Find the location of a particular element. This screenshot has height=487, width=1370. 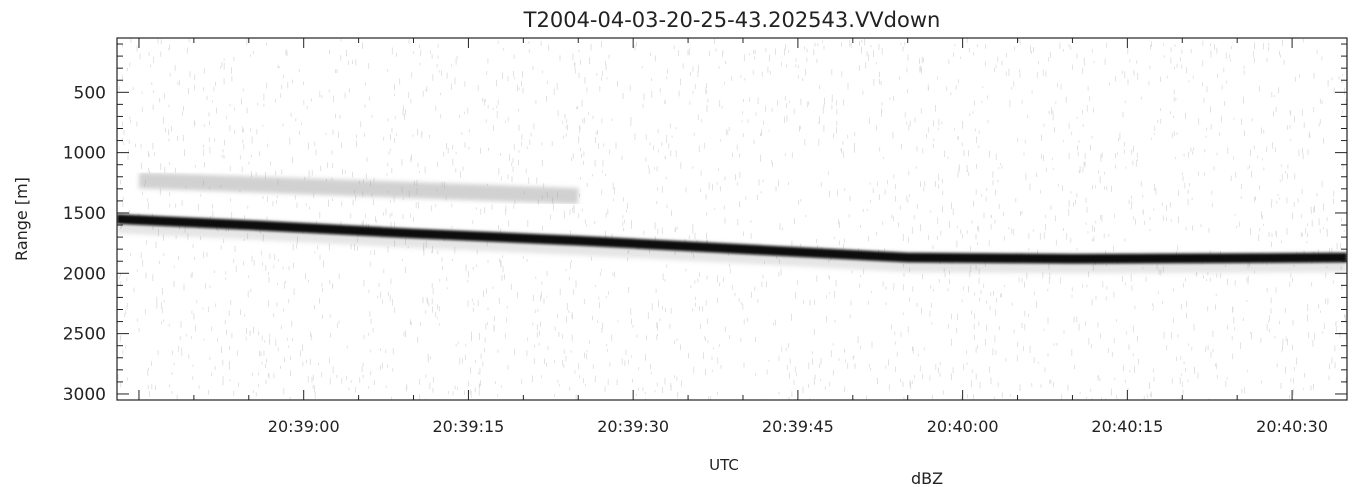

x-tick-label: 20:40:30 is located at coordinates (1292, 426).